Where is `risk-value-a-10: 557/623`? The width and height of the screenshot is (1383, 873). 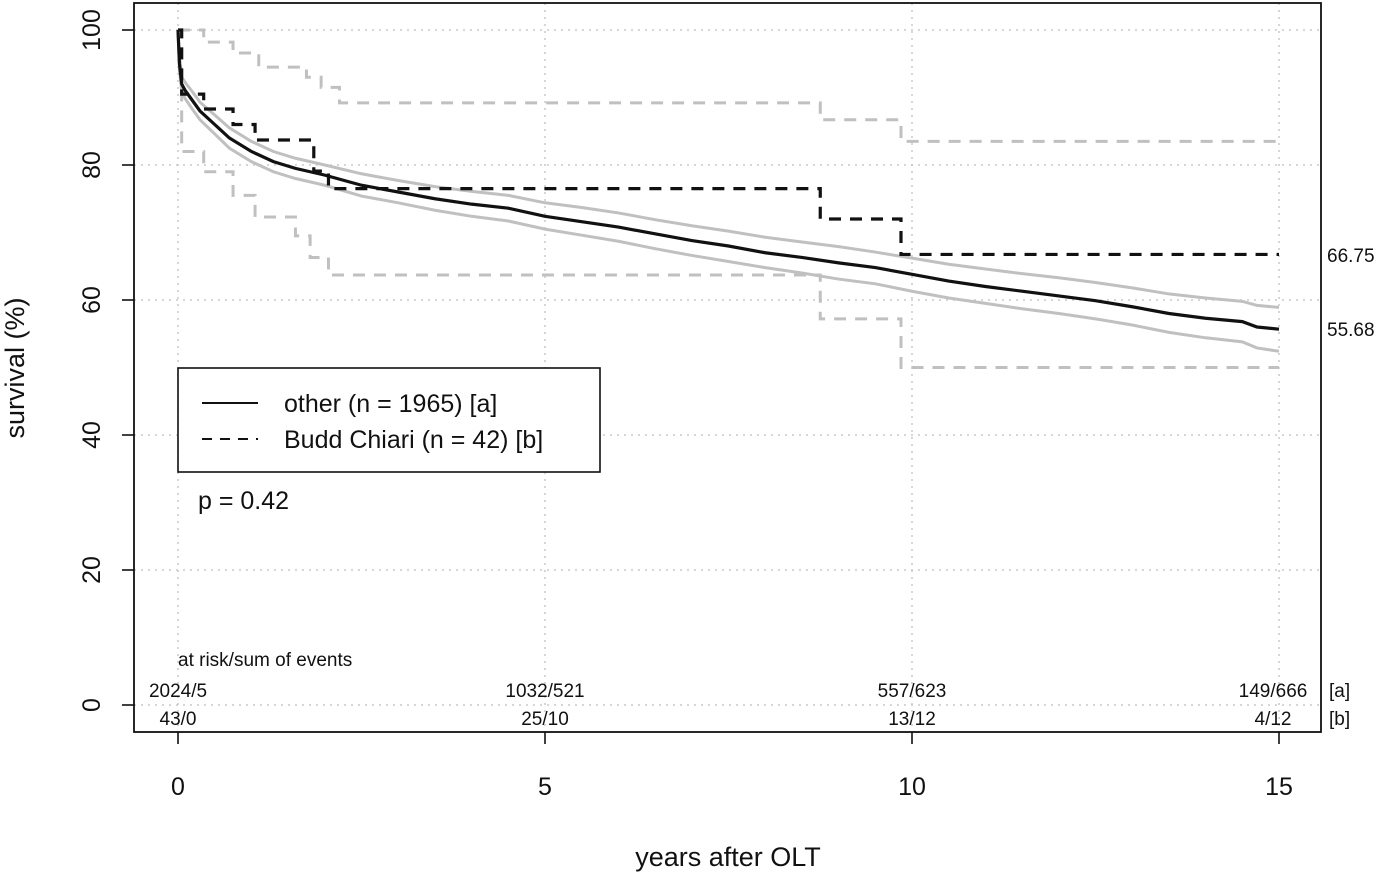
risk-value-a-10: 557/623 is located at coordinates (912, 691).